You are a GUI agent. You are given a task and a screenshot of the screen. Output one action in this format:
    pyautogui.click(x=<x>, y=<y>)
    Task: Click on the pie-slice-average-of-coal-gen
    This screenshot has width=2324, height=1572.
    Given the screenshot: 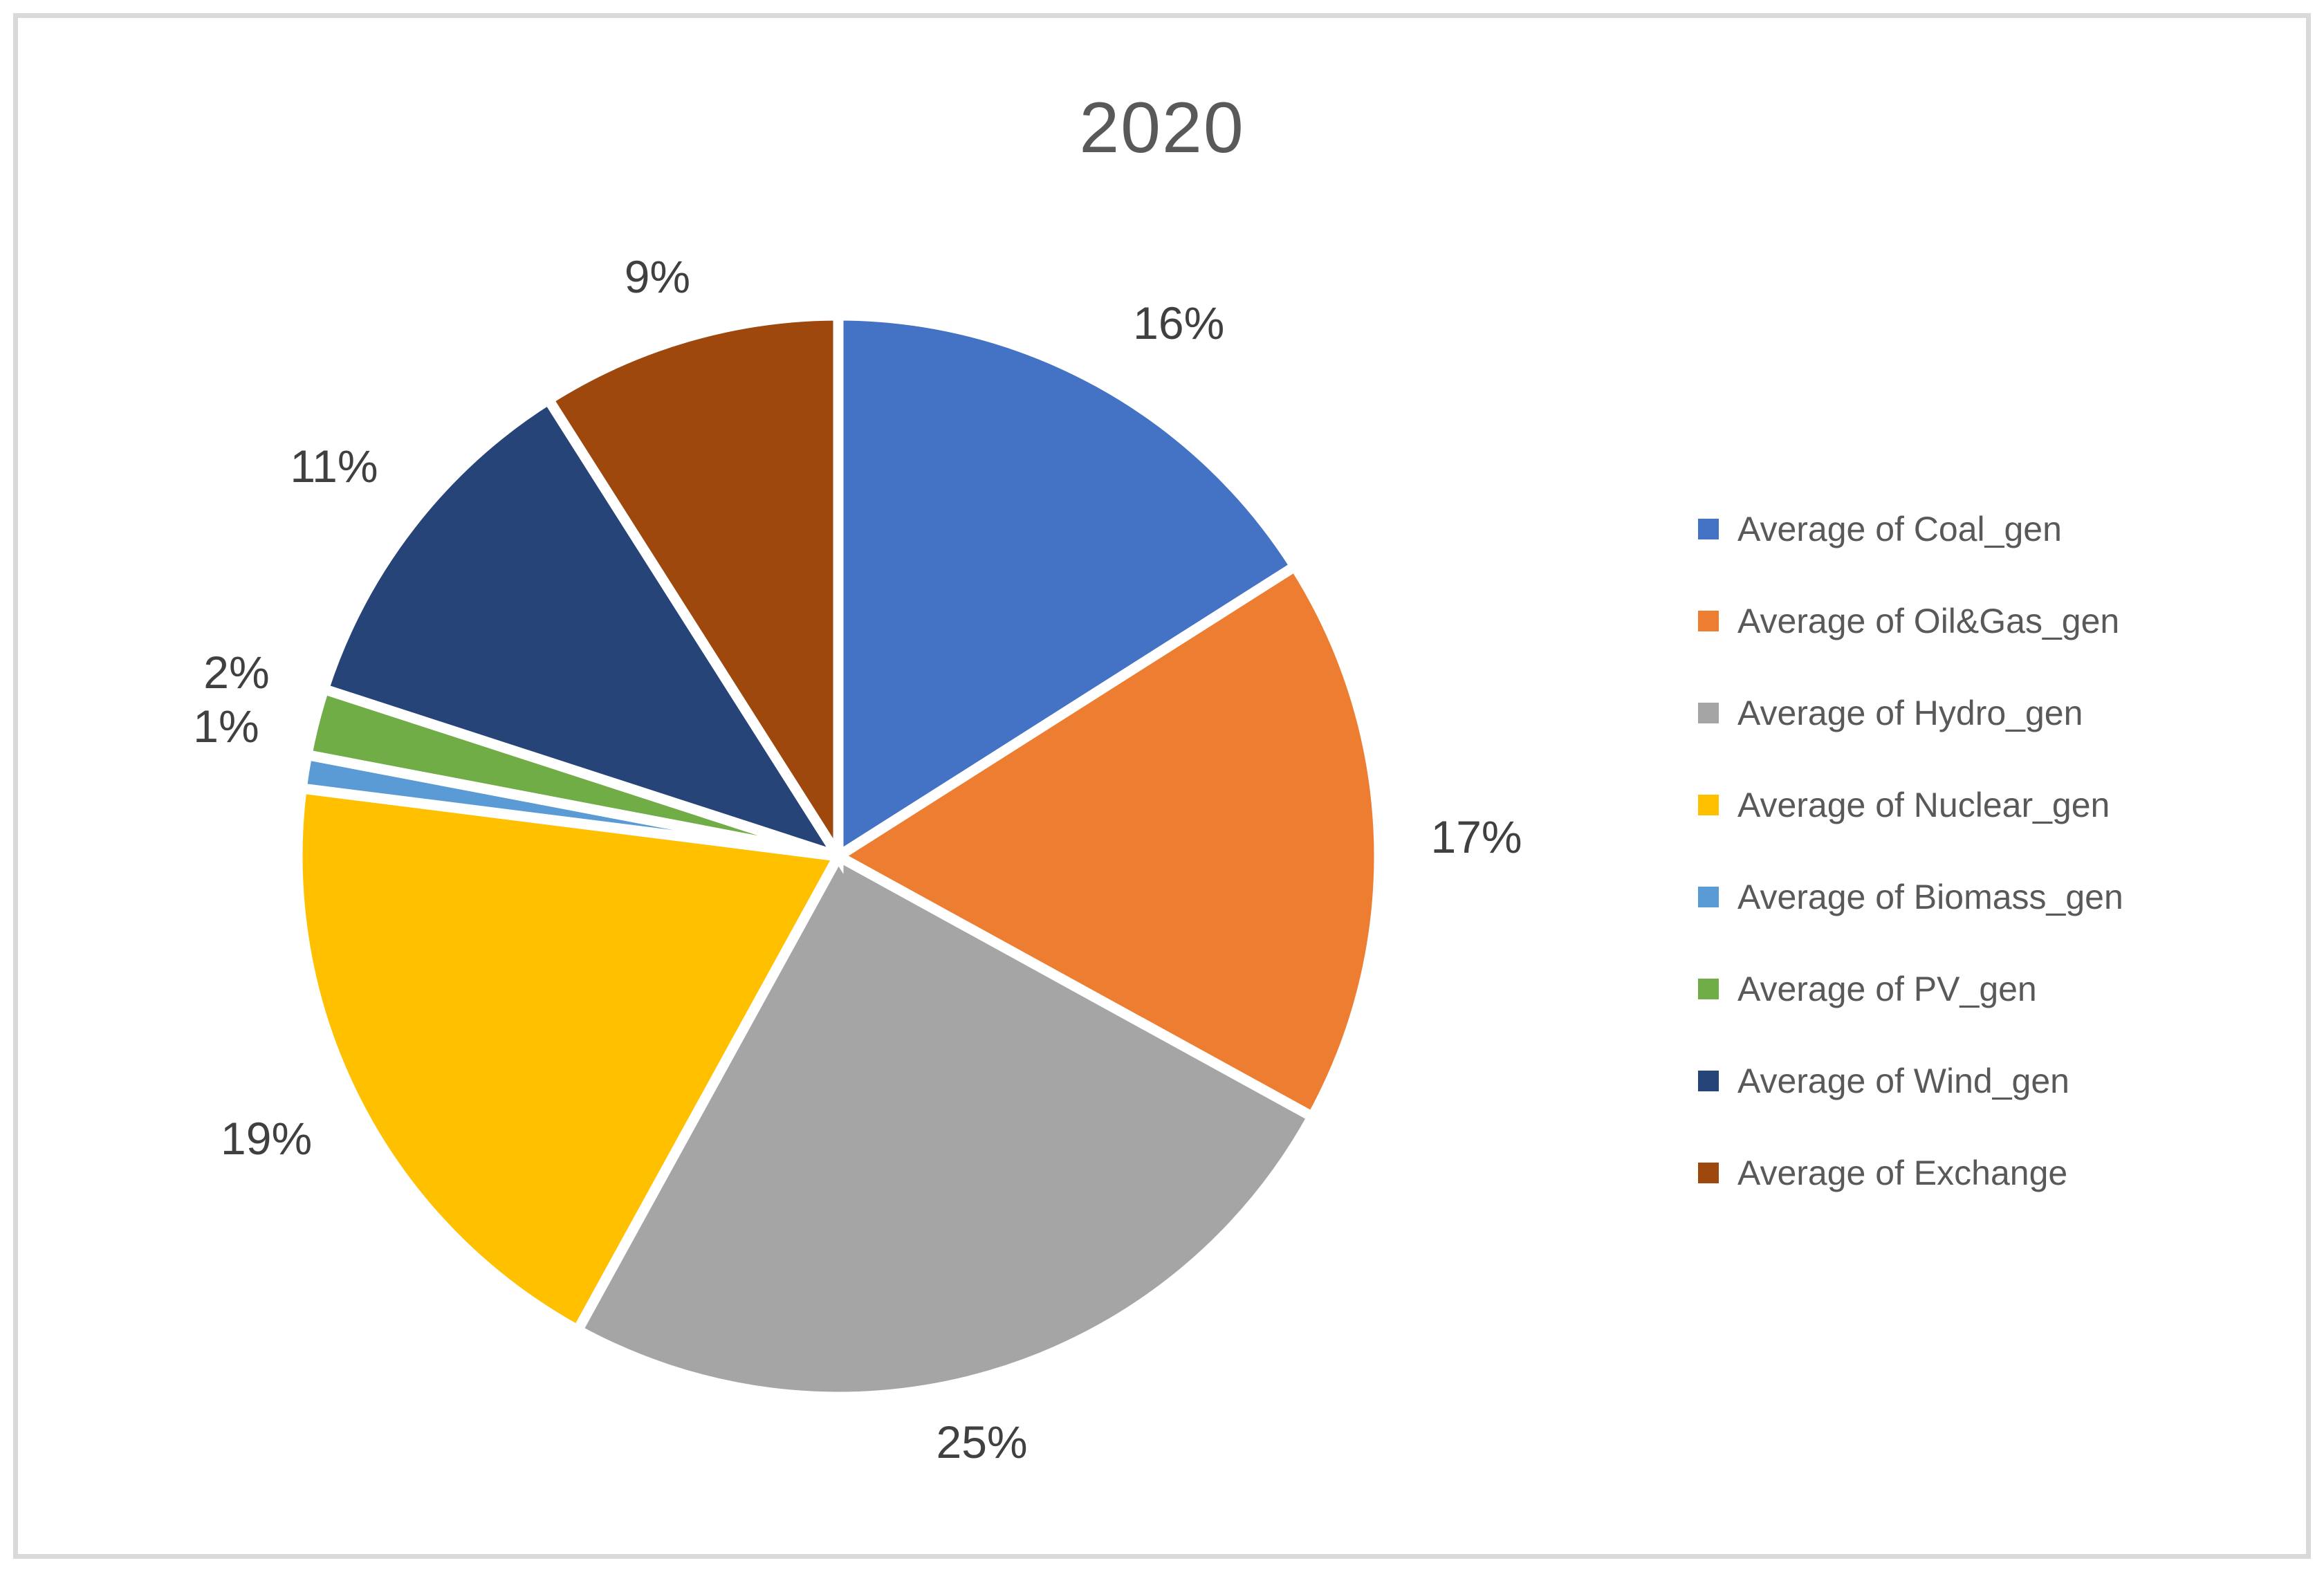 What is the action you would take?
    pyautogui.click(x=1067, y=588)
    